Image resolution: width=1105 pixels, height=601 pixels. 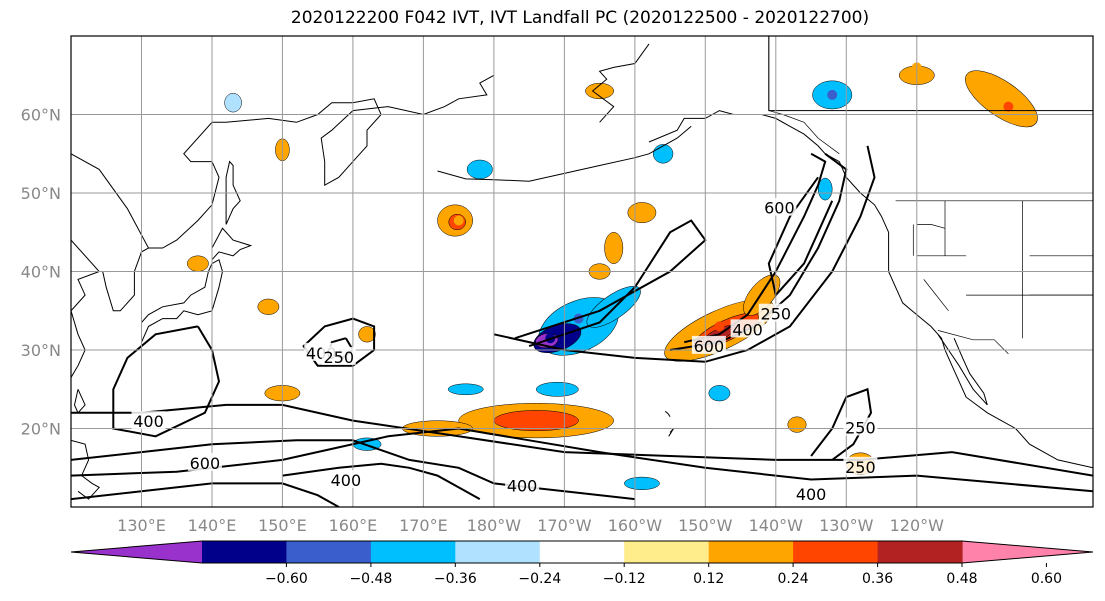 What do you see at coordinates (793, 579) in the screenshot?
I see `colorbar-tick-label: 0.24` at bounding box center [793, 579].